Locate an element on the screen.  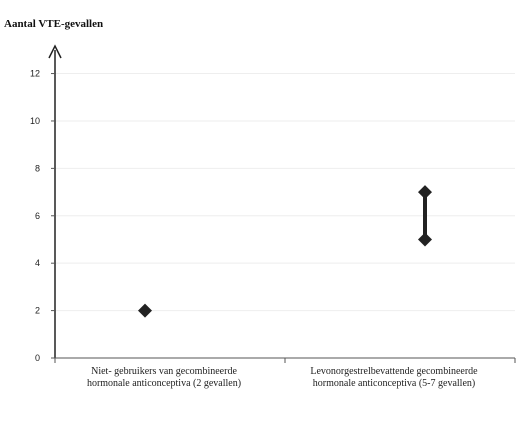
chart-title: Aantal VTE-gevallen is located at coordinates (53, 24).